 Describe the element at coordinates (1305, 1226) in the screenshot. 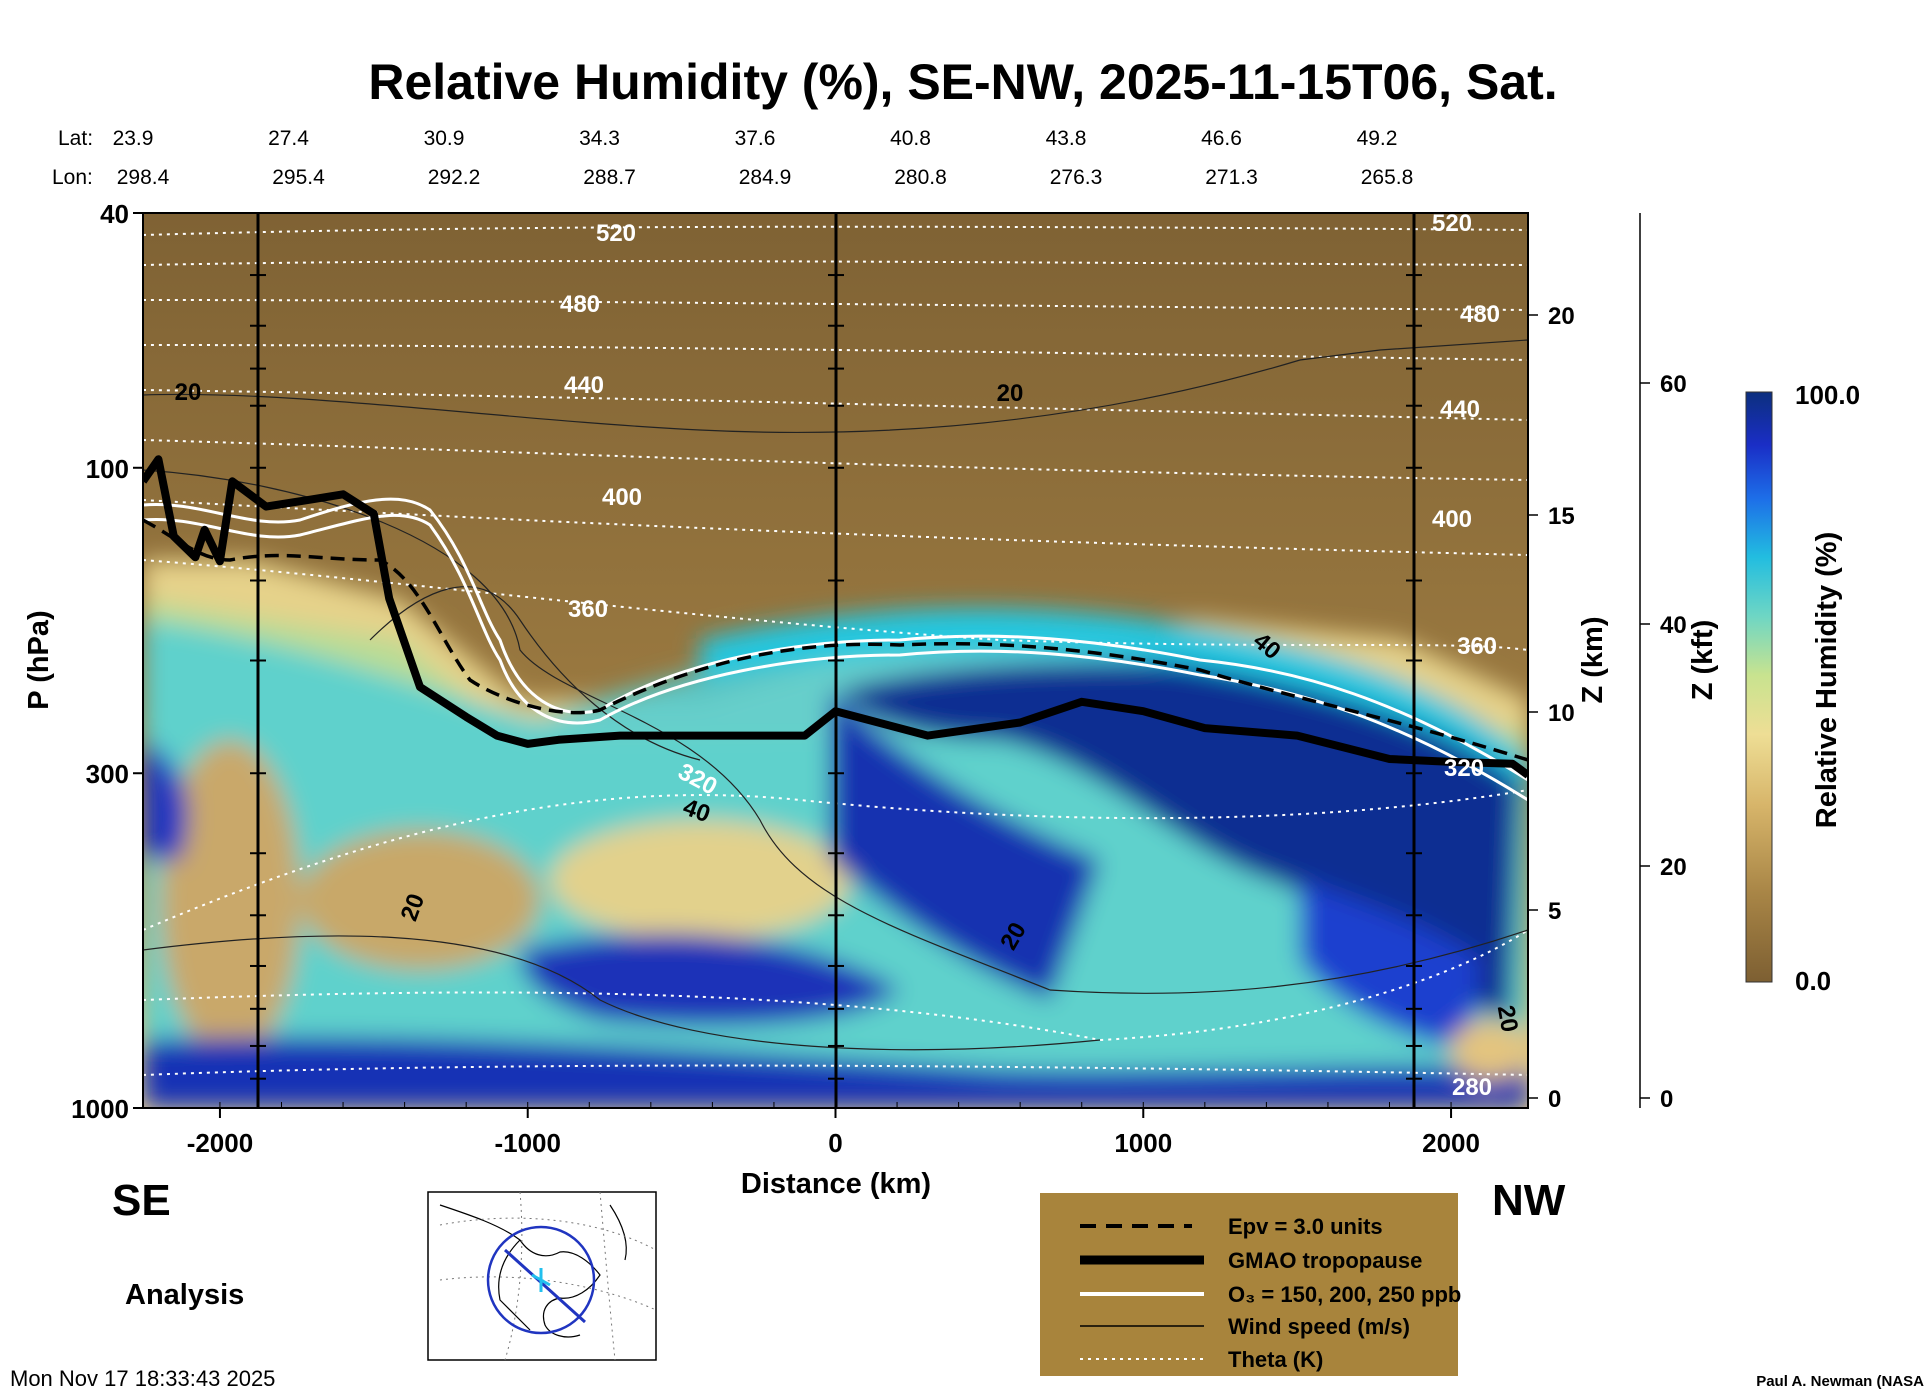

I see `legend-item-epv: Epv = 3.0 units` at that location.